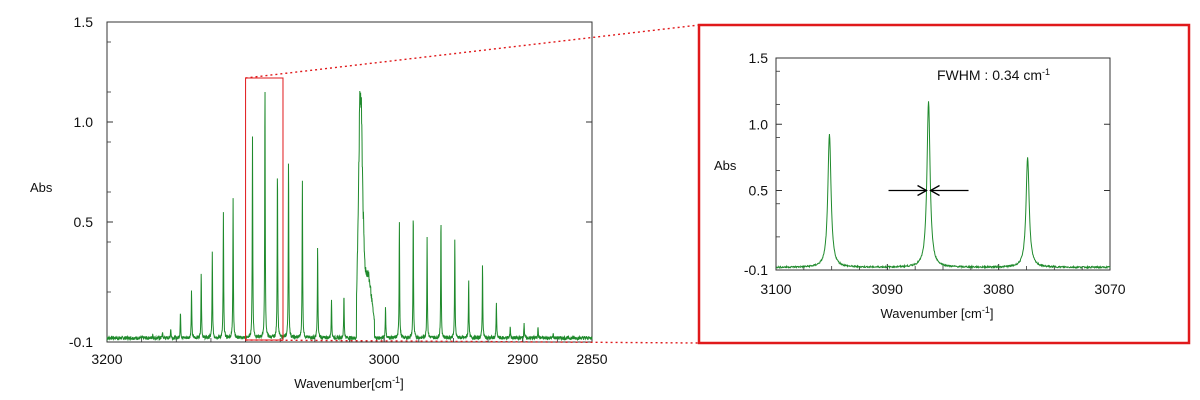 The image size is (1200, 400). I want to click on inset-x-axis: 3100 3090 3080 3070, so click(943, 280).